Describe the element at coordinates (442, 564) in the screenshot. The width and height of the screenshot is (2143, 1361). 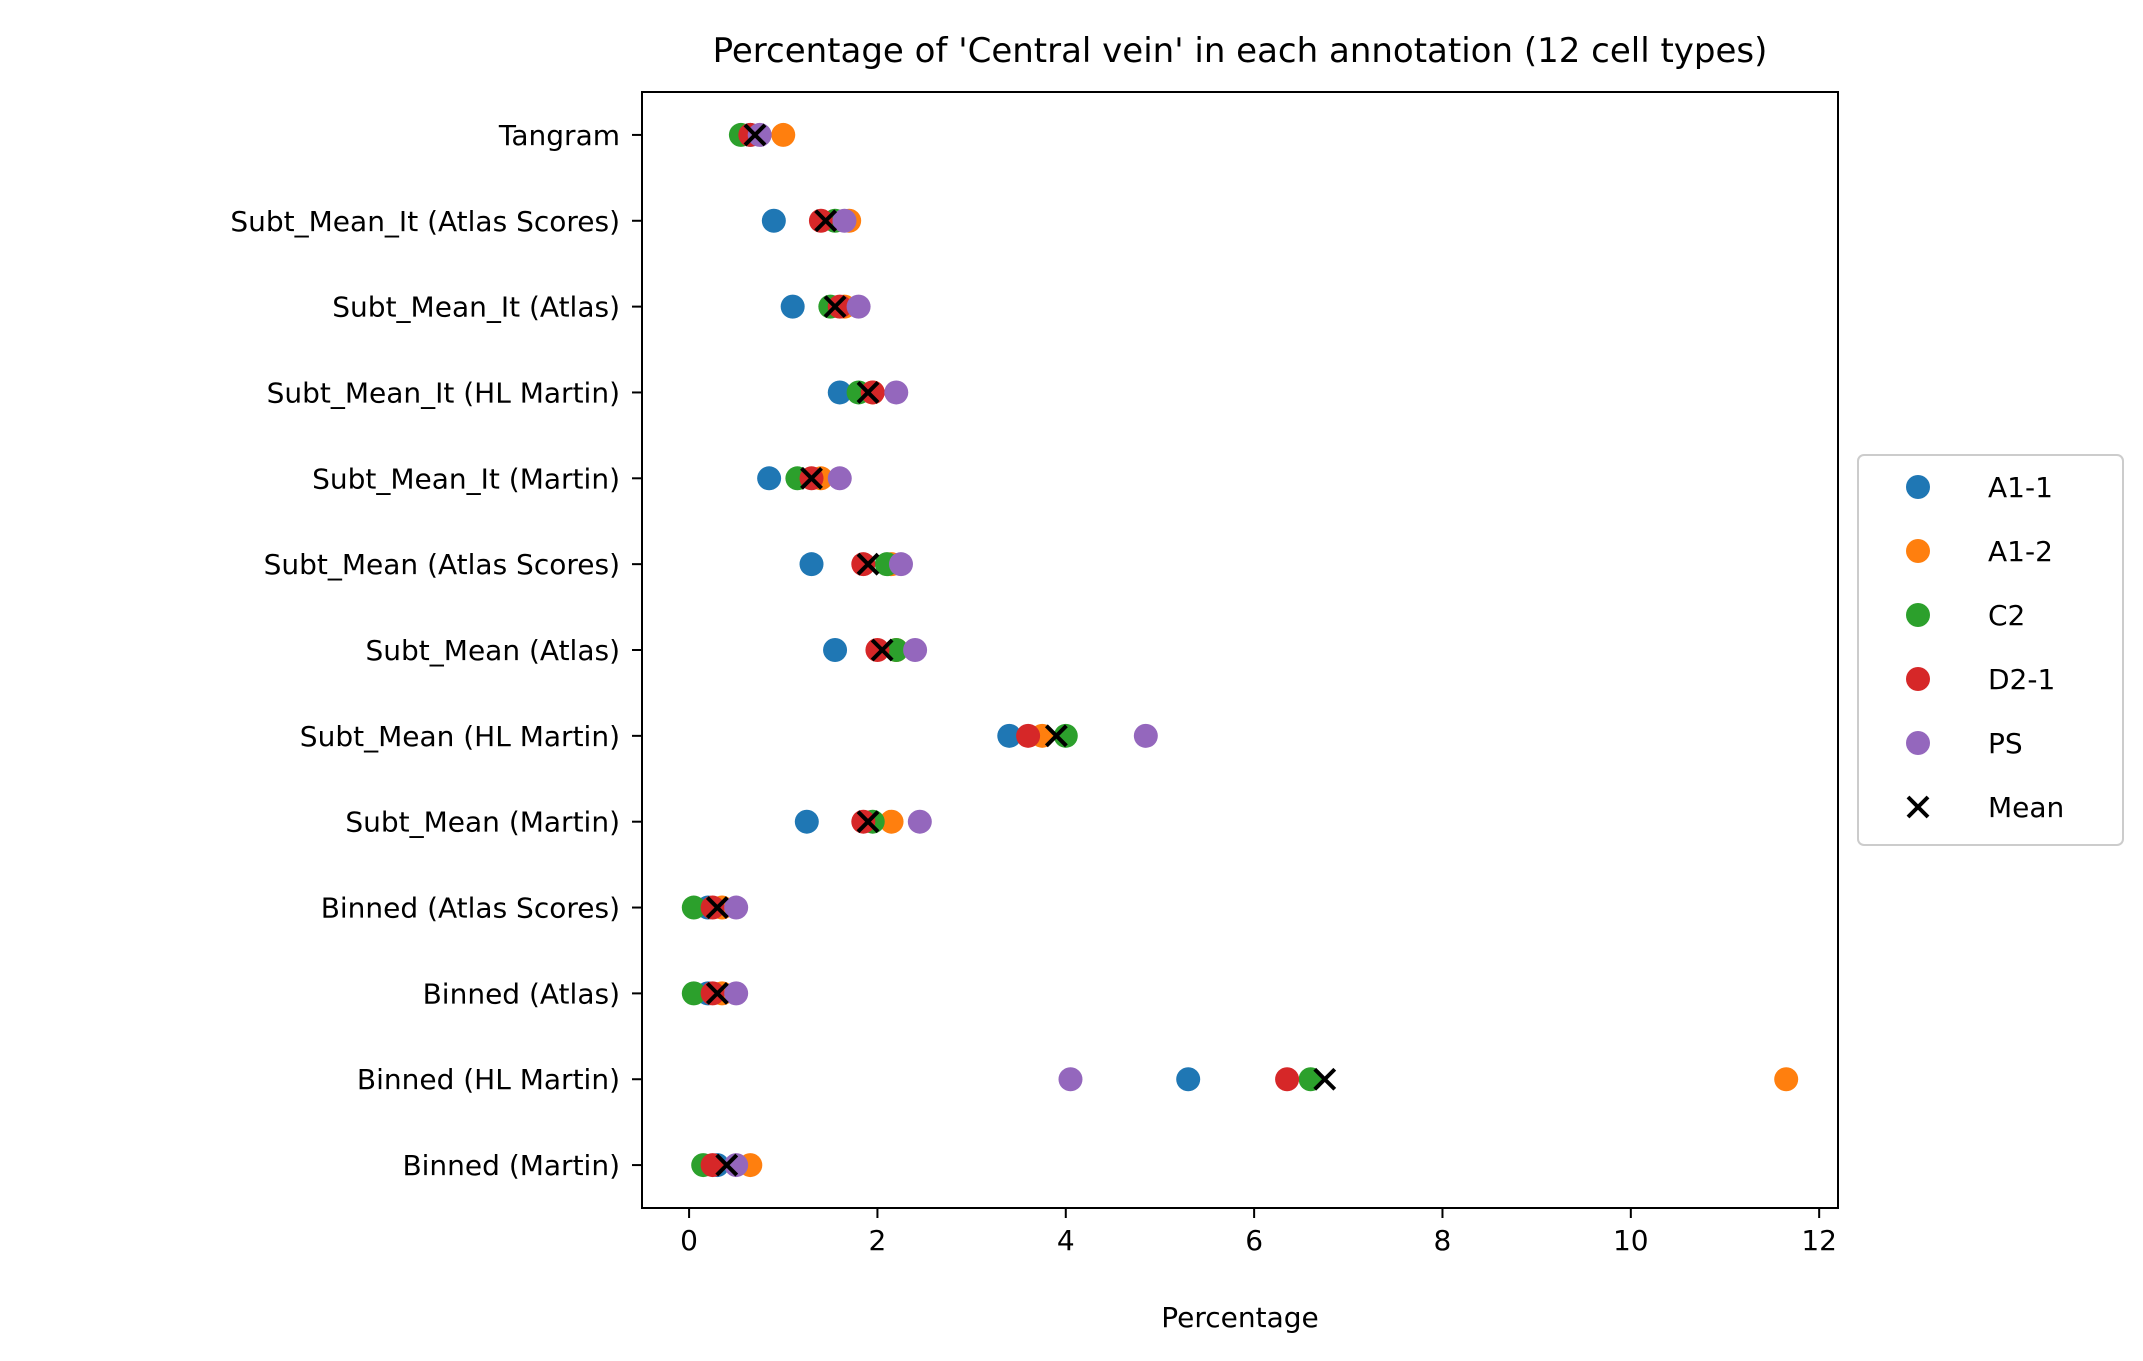
I see `y-tick-label: Subt_Mean (Atlas Scores)` at that location.